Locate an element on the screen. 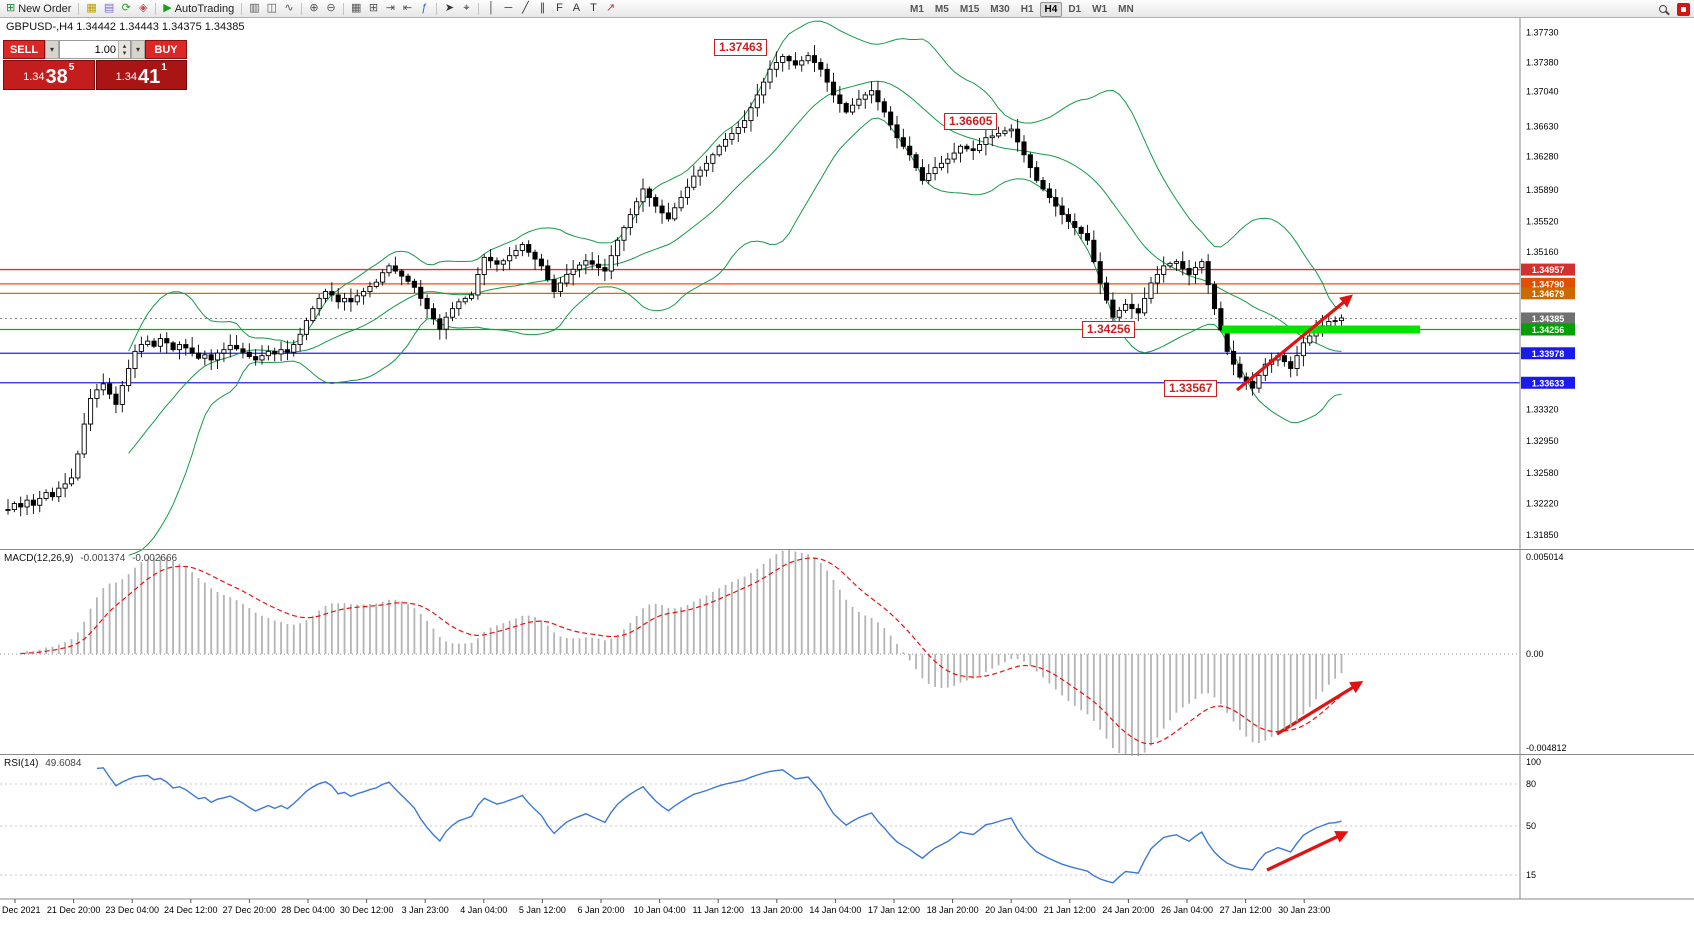  price-axis-label: 1.32220 is located at coordinates (1542, 504).